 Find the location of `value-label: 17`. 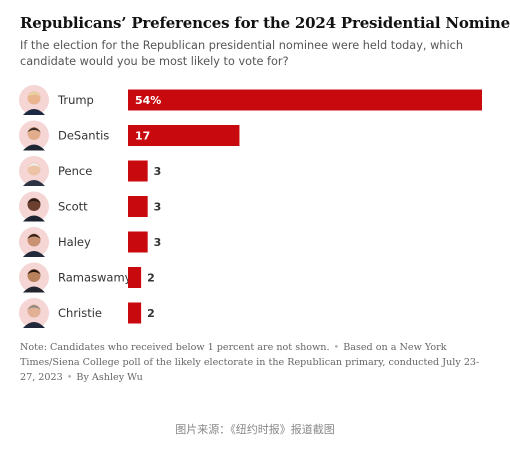

value-label: 17 is located at coordinates (142, 136).